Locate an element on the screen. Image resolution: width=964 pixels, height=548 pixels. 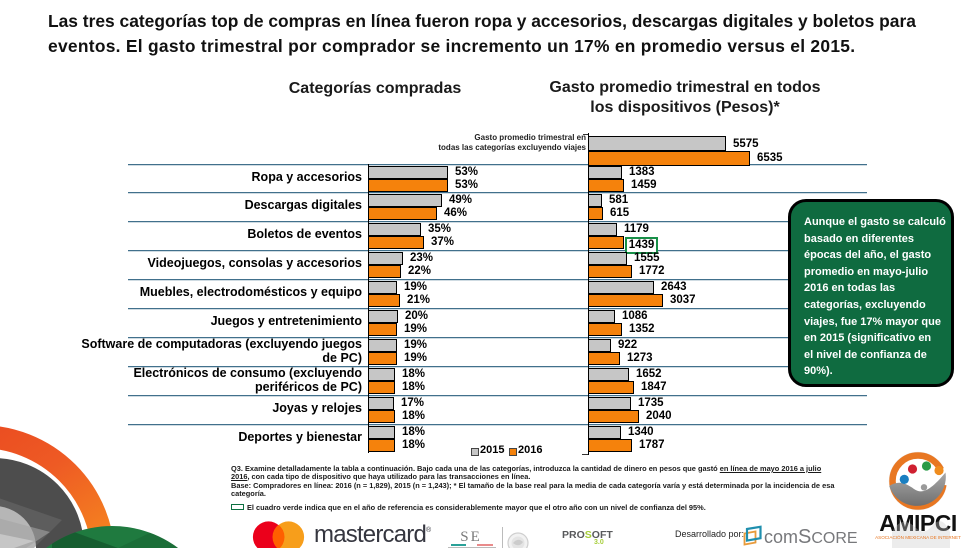
svg-text:ASOCIACIÓN MEXICANA DE INTERNE: ASOCIACIÓN MEXICANA DE INTERNET is located at coordinates (918, 537).